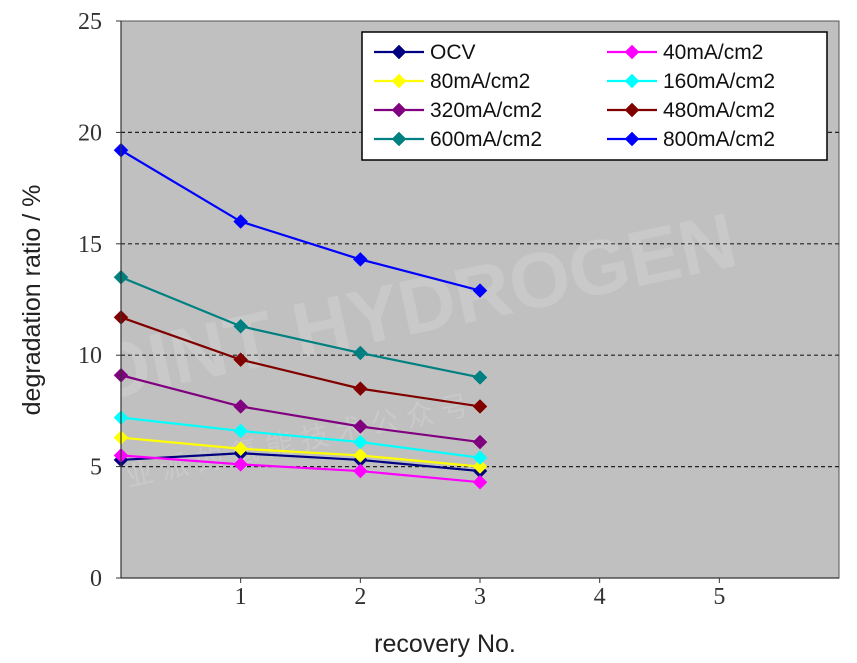 The width and height of the screenshot is (857, 663). What do you see at coordinates (600, 597) in the screenshot?
I see `x-tick-label: 4` at bounding box center [600, 597].